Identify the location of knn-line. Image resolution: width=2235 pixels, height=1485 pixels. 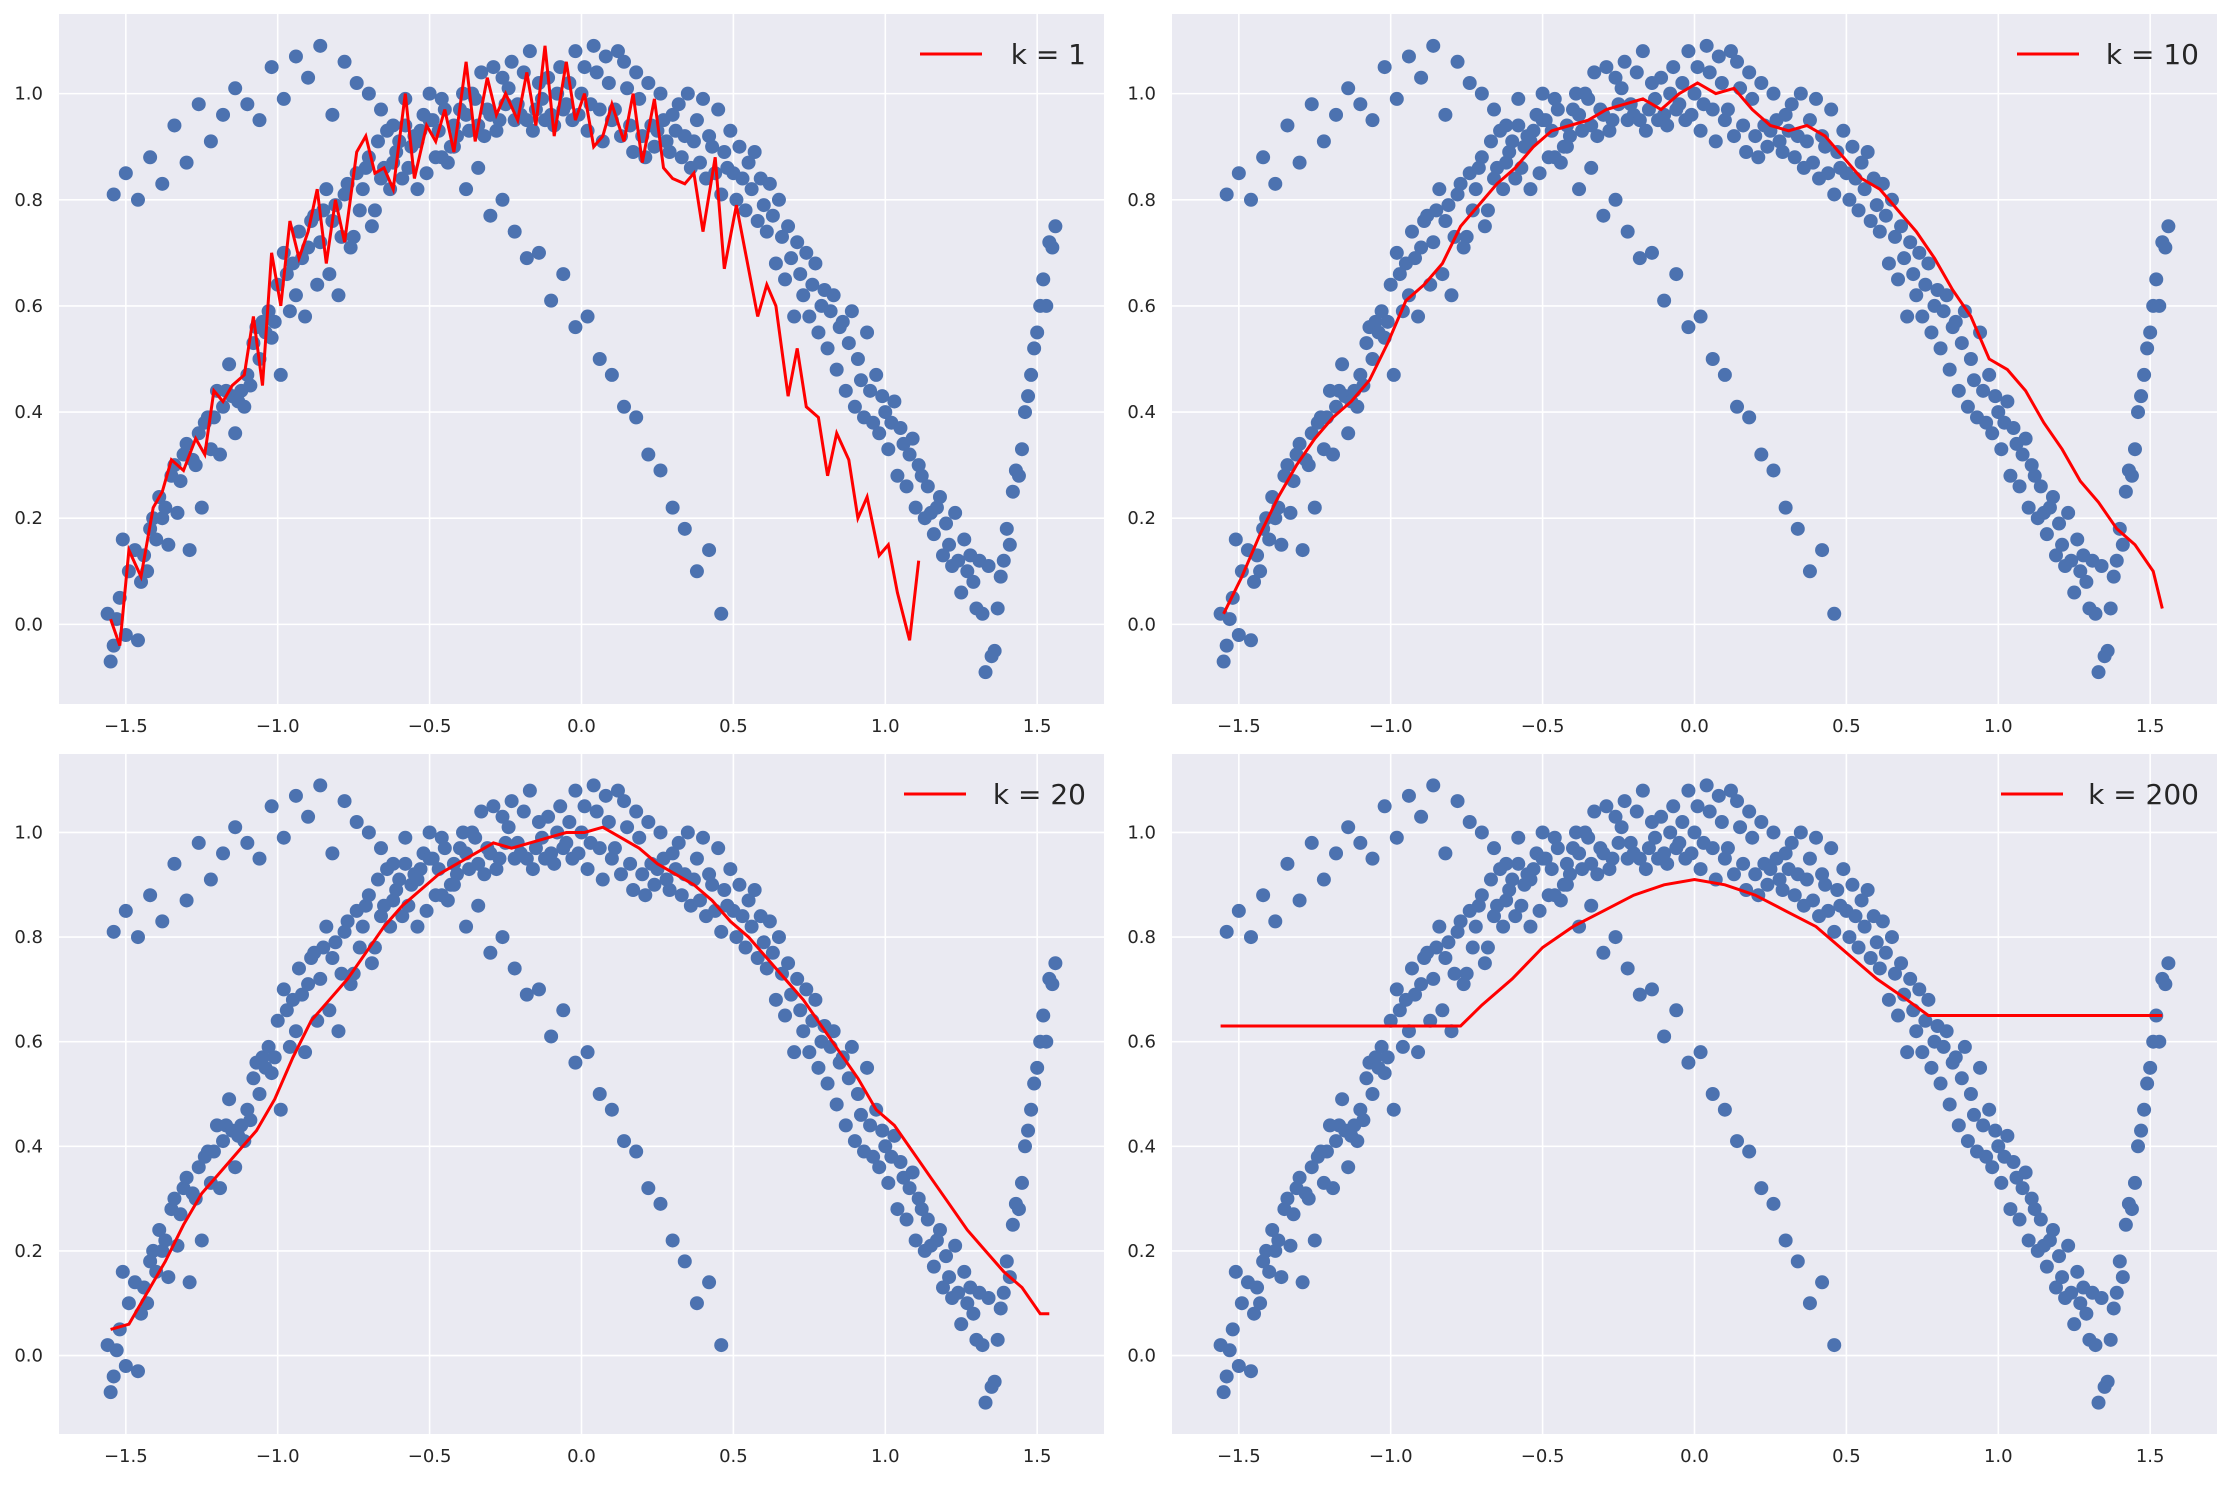
(515, 346).